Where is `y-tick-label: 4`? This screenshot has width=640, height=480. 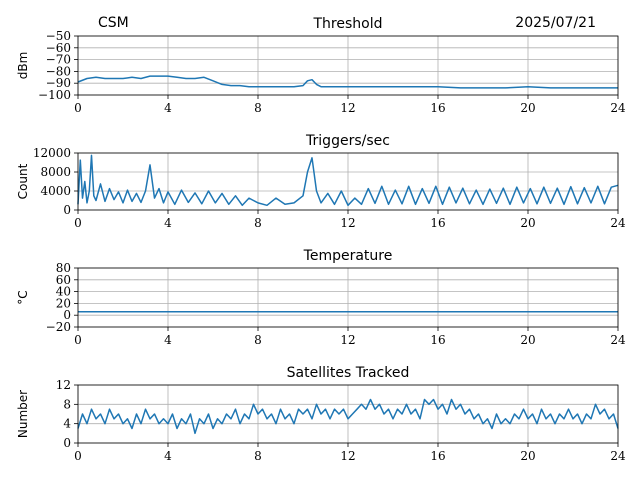
y-tick-label: 4 is located at coordinates (67, 424).